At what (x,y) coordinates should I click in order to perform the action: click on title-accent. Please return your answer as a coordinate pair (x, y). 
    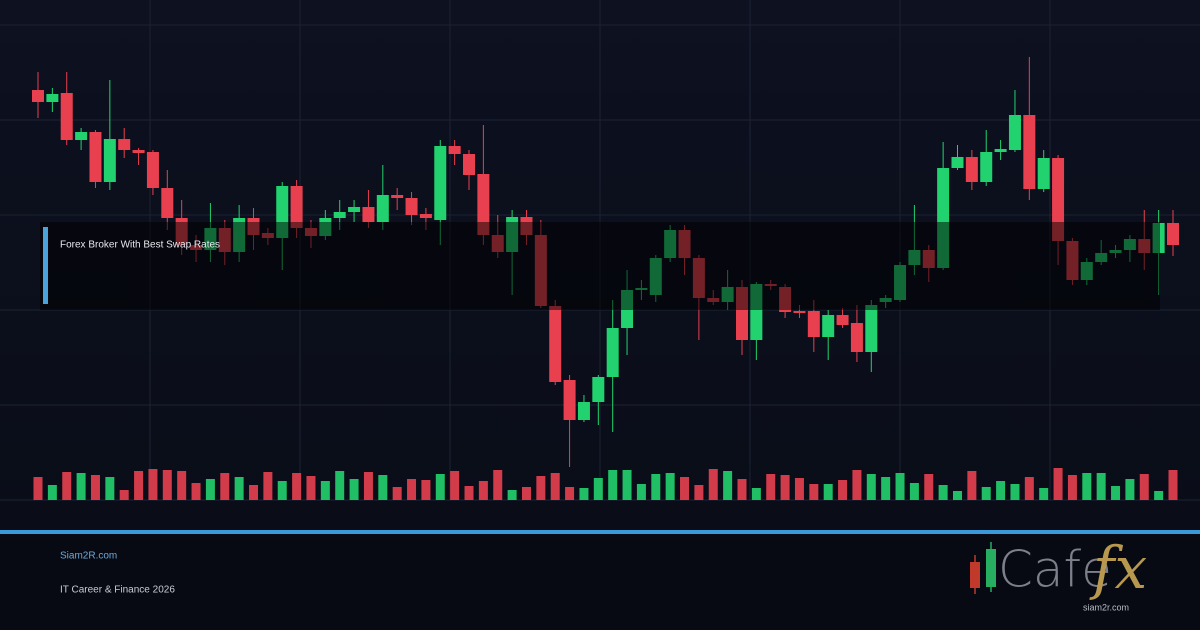
    Looking at the image, I should click on (45, 265).